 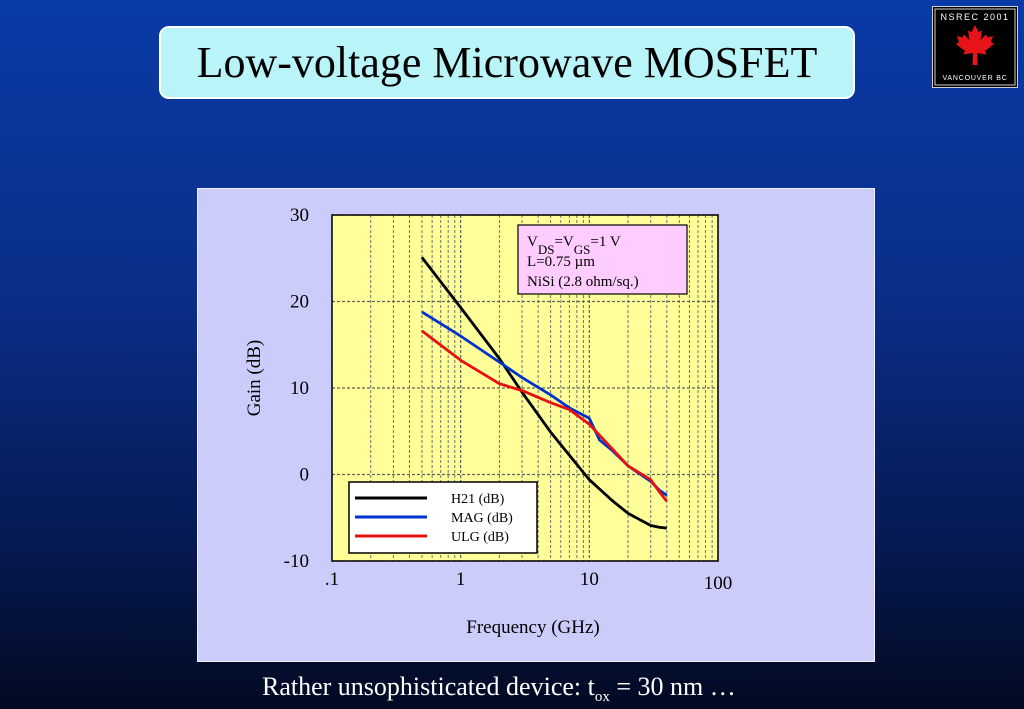 What do you see at coordinates (589, 579) in the screenshot?
I see `x-tick-label: 10` at bounding box center [589, 579].